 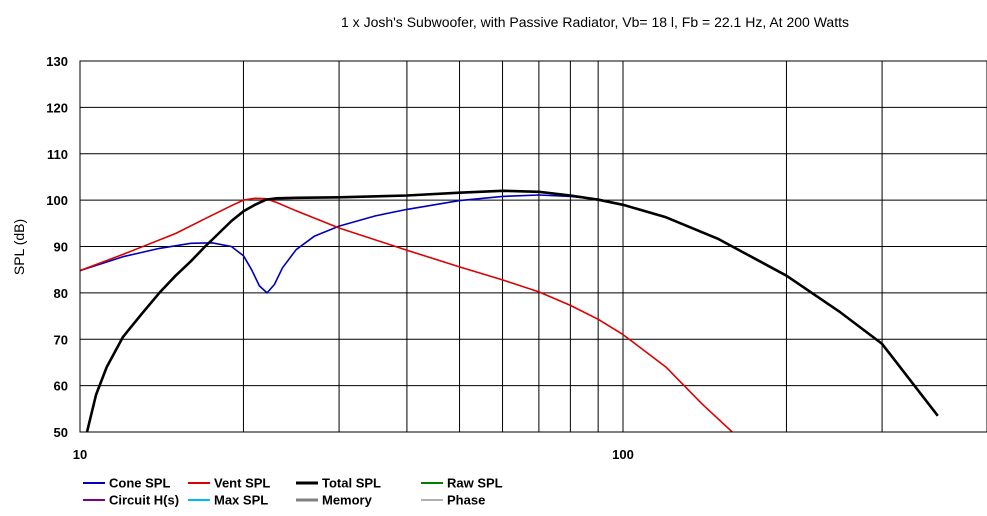 I want to click on legend-label: Max SPL, so click(x=241, y=500).